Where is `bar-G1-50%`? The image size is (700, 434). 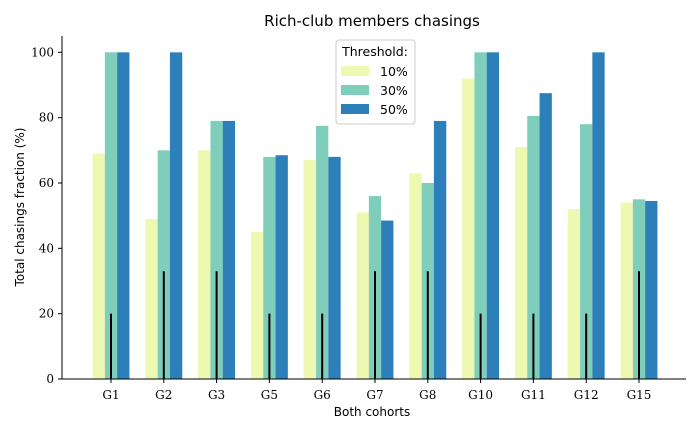
bar-G1-50% is located at coordinates (123, 215).